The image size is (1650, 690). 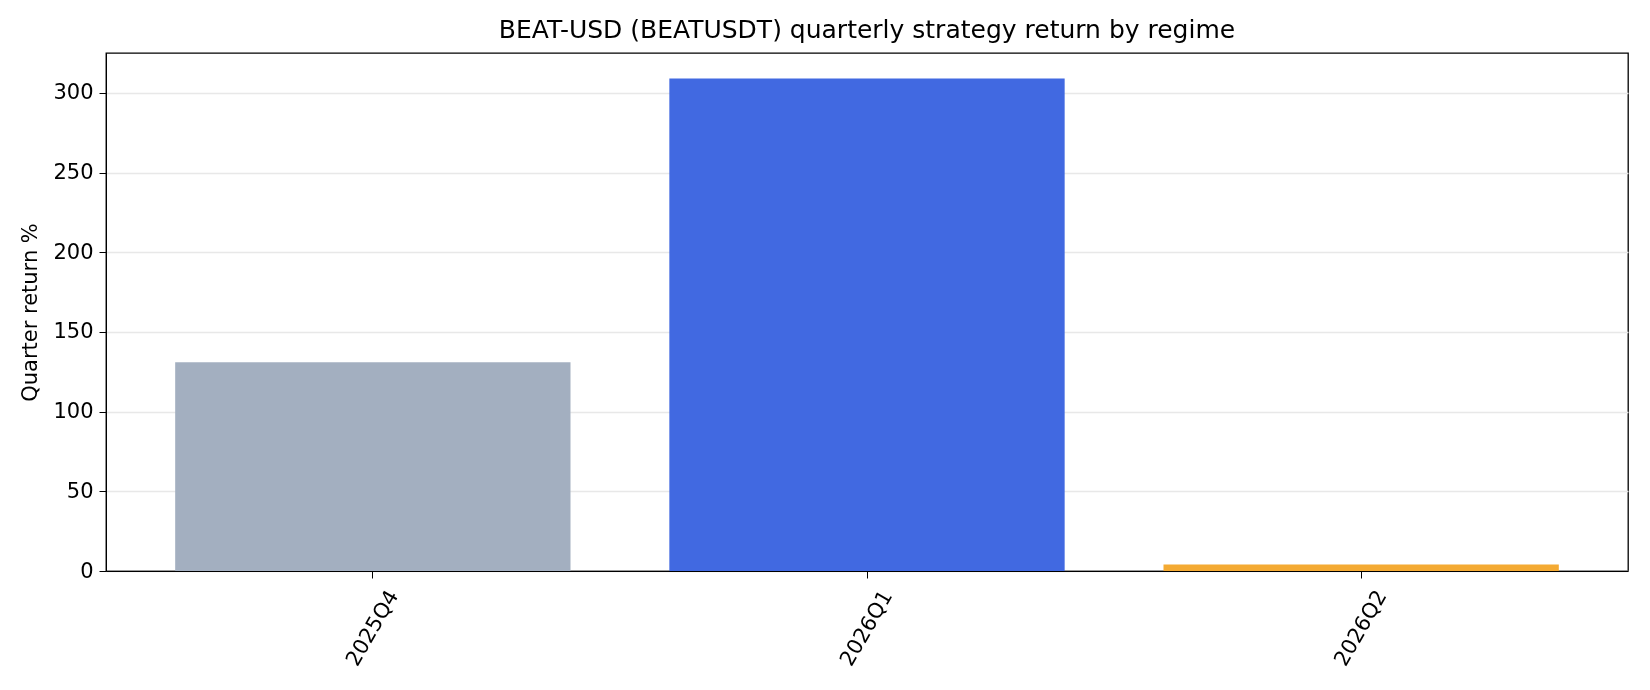 I want to click on y-tick-label: 50, so click(x=80, y=490).